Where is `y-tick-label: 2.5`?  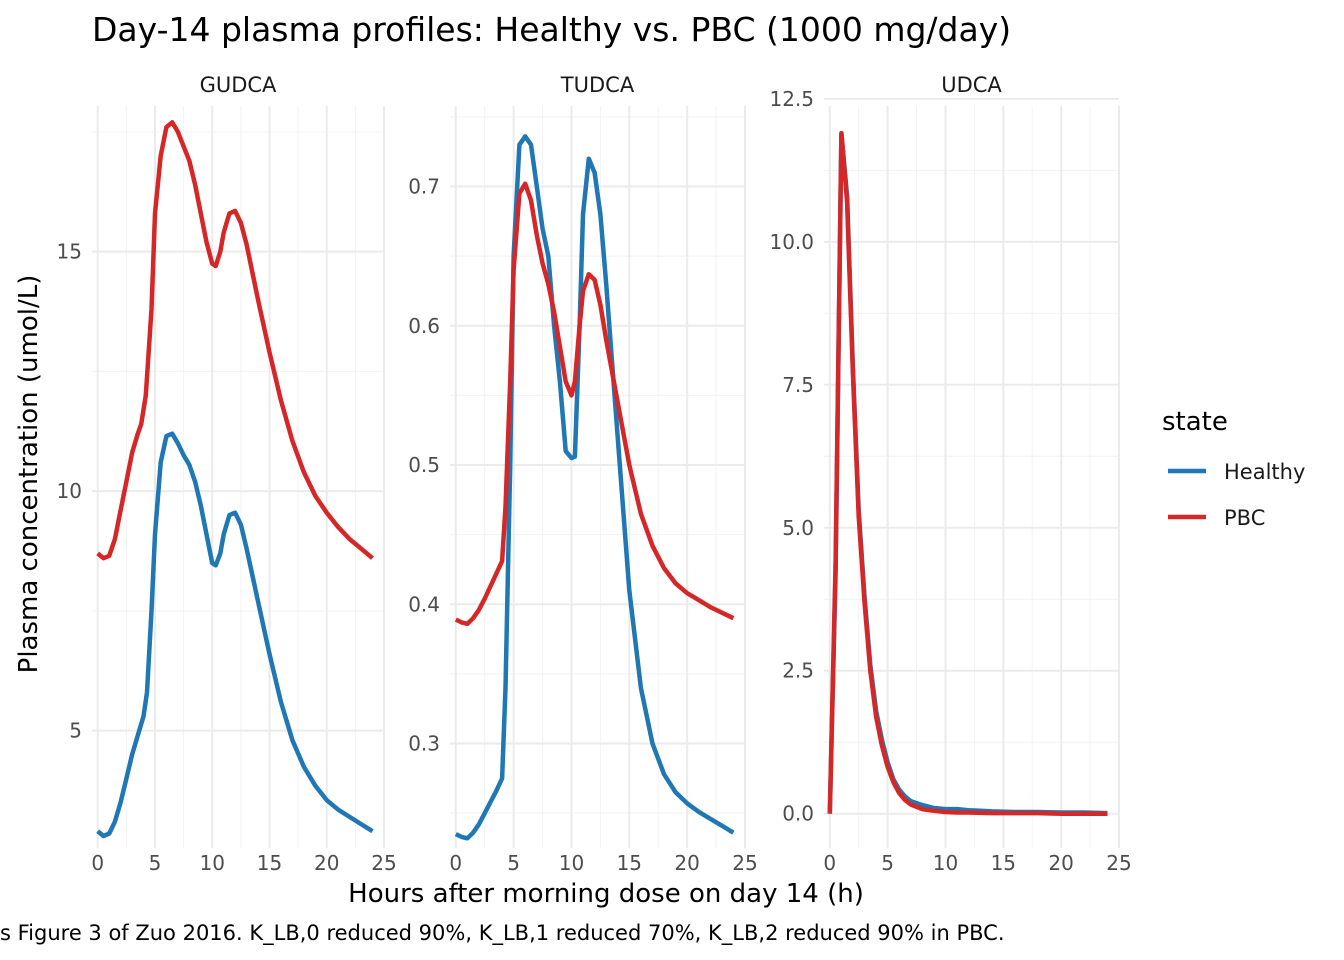
y-tick-label: 2.5 is located at coordinates (798, 671).